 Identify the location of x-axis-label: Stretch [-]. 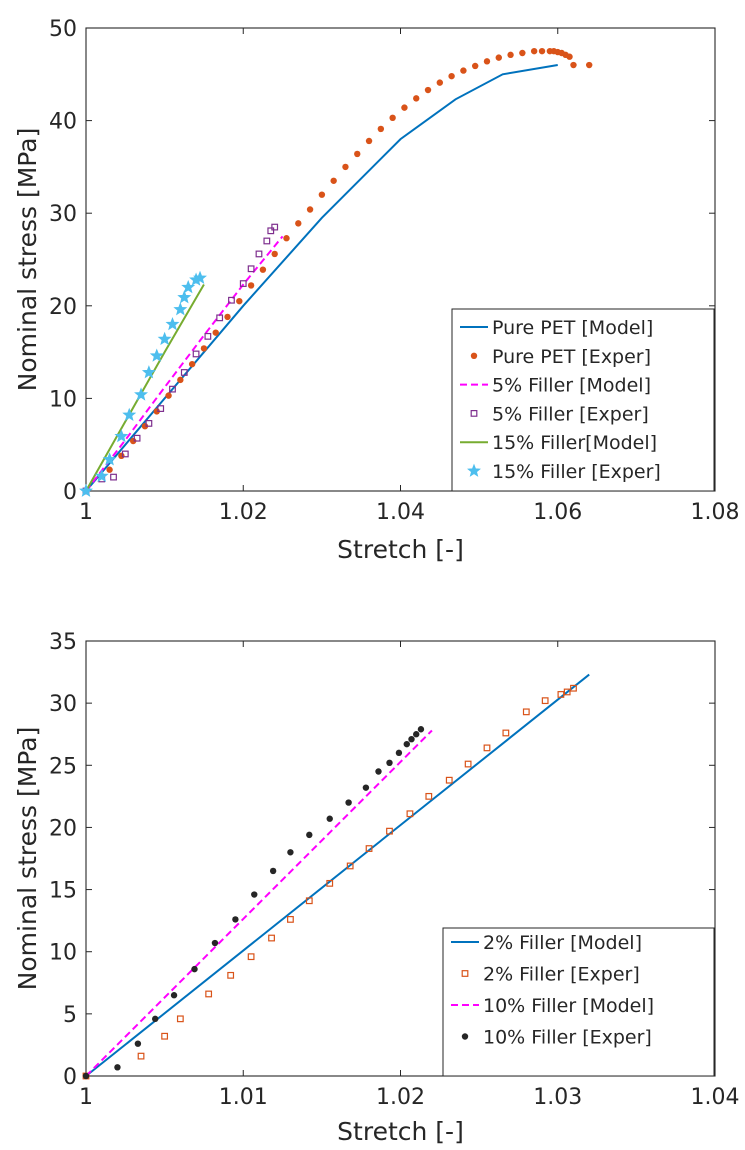
(400, 1131).